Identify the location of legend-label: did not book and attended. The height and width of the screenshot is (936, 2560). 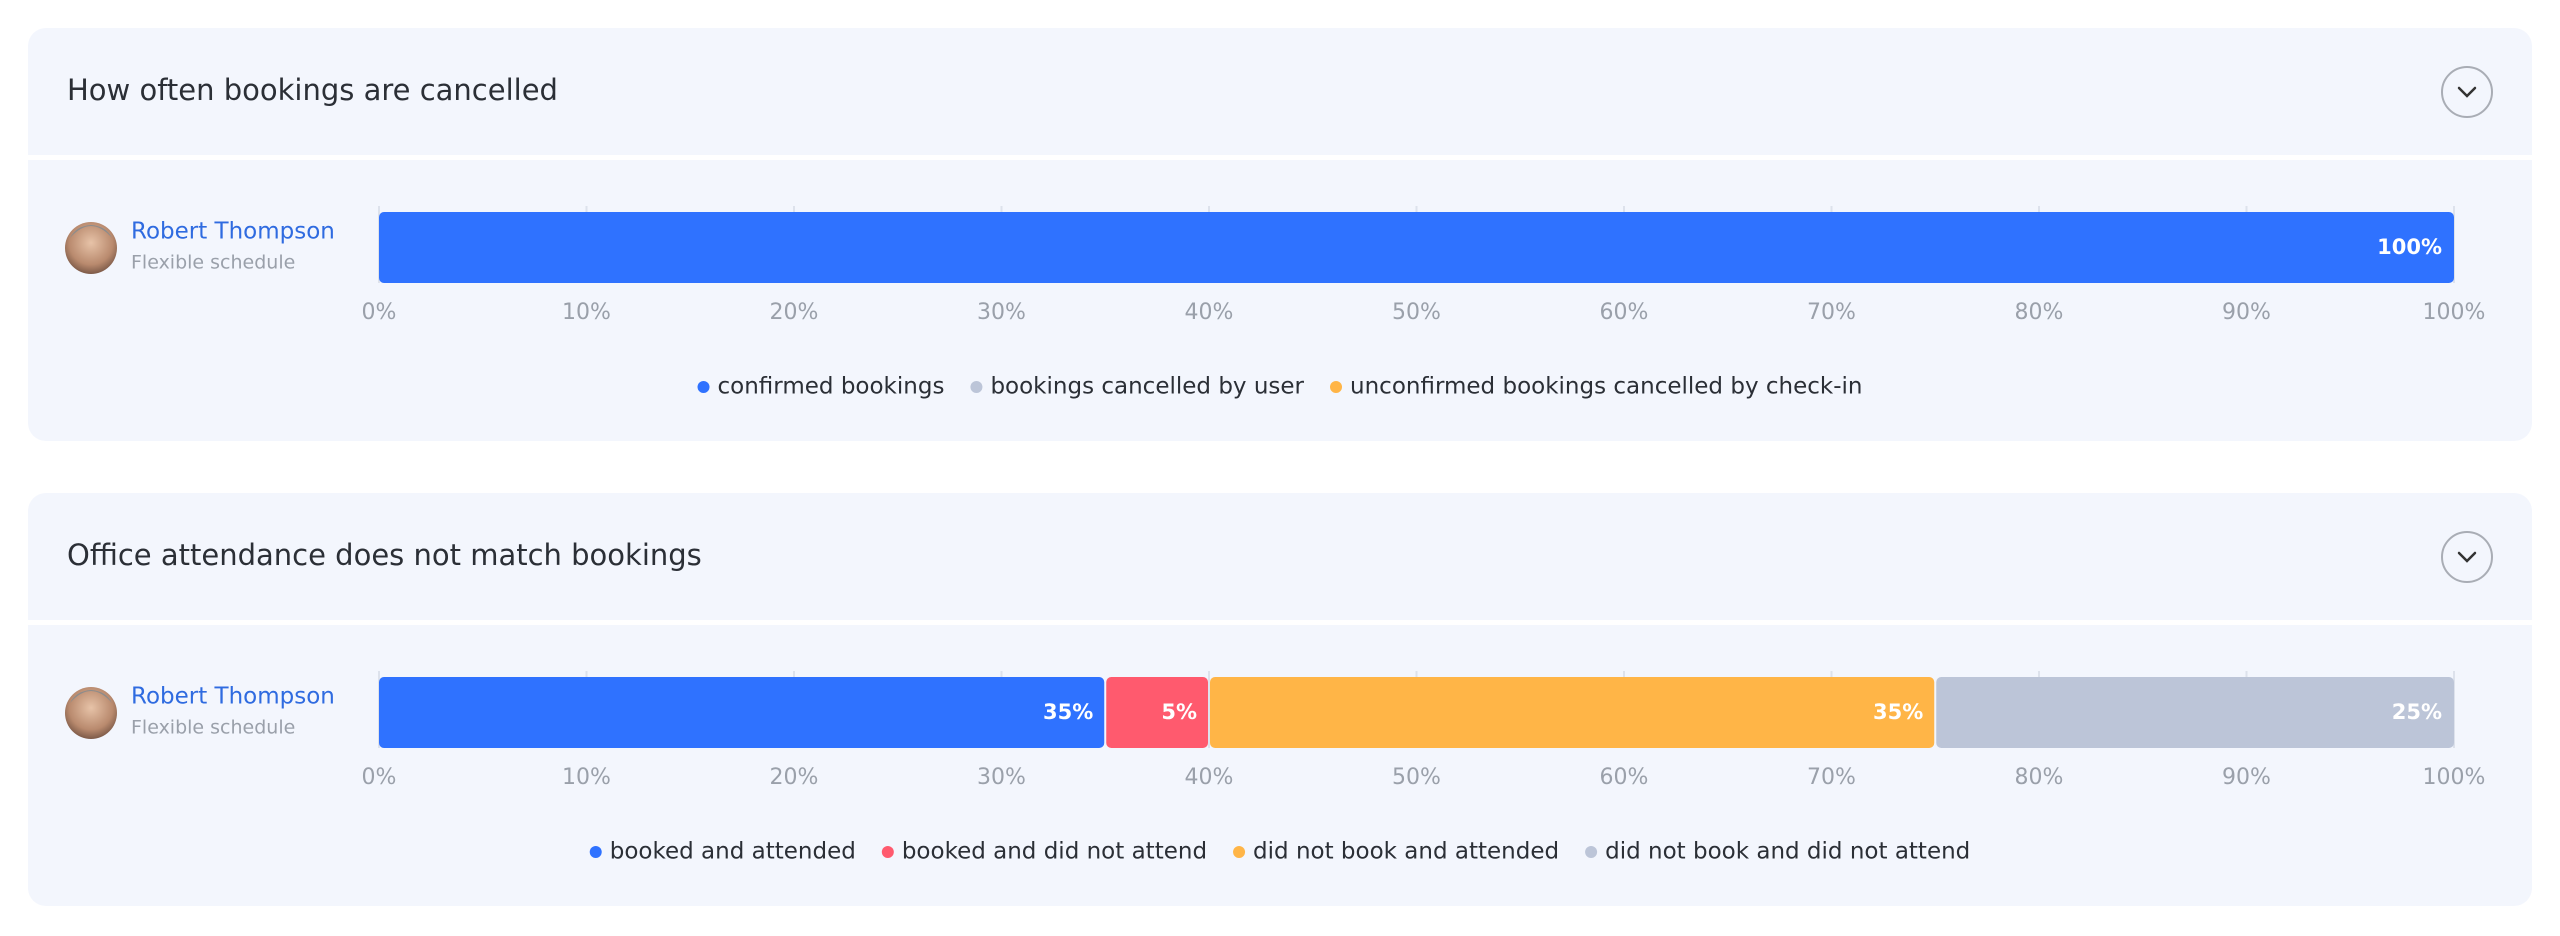
(1406, 852).